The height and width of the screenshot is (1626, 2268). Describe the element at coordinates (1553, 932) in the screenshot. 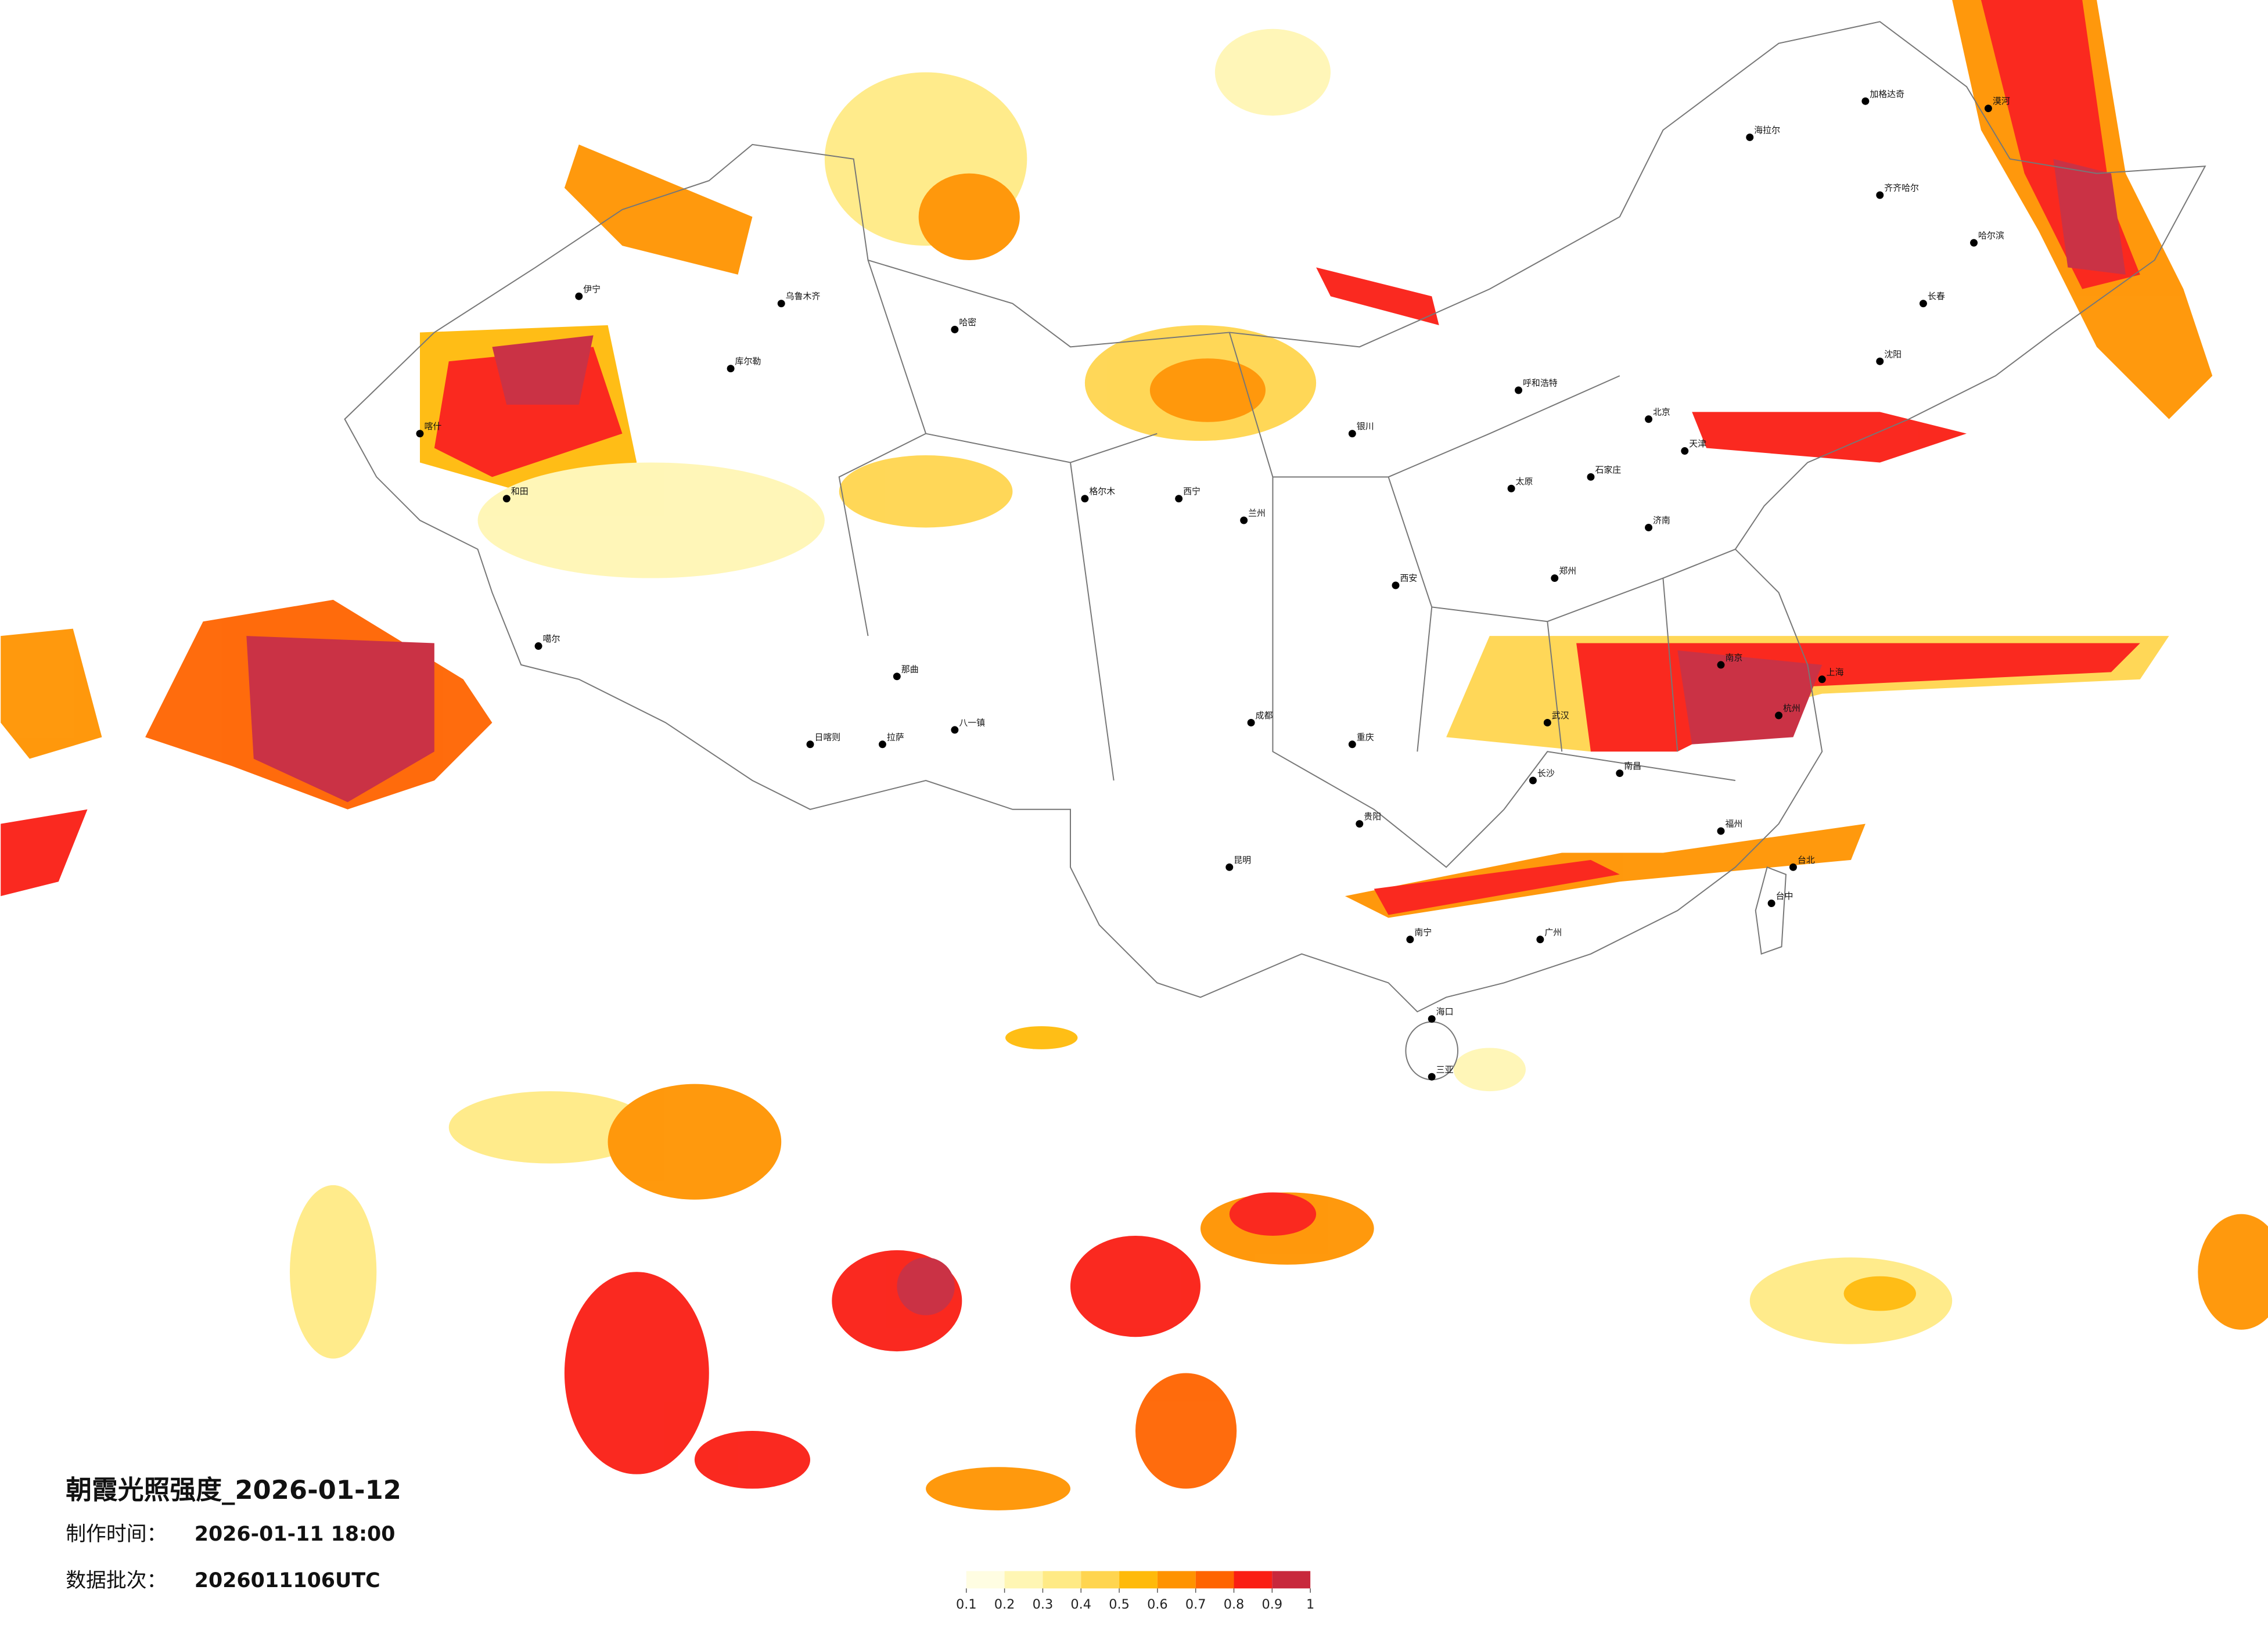

I see `city-label: 广州` at that location.